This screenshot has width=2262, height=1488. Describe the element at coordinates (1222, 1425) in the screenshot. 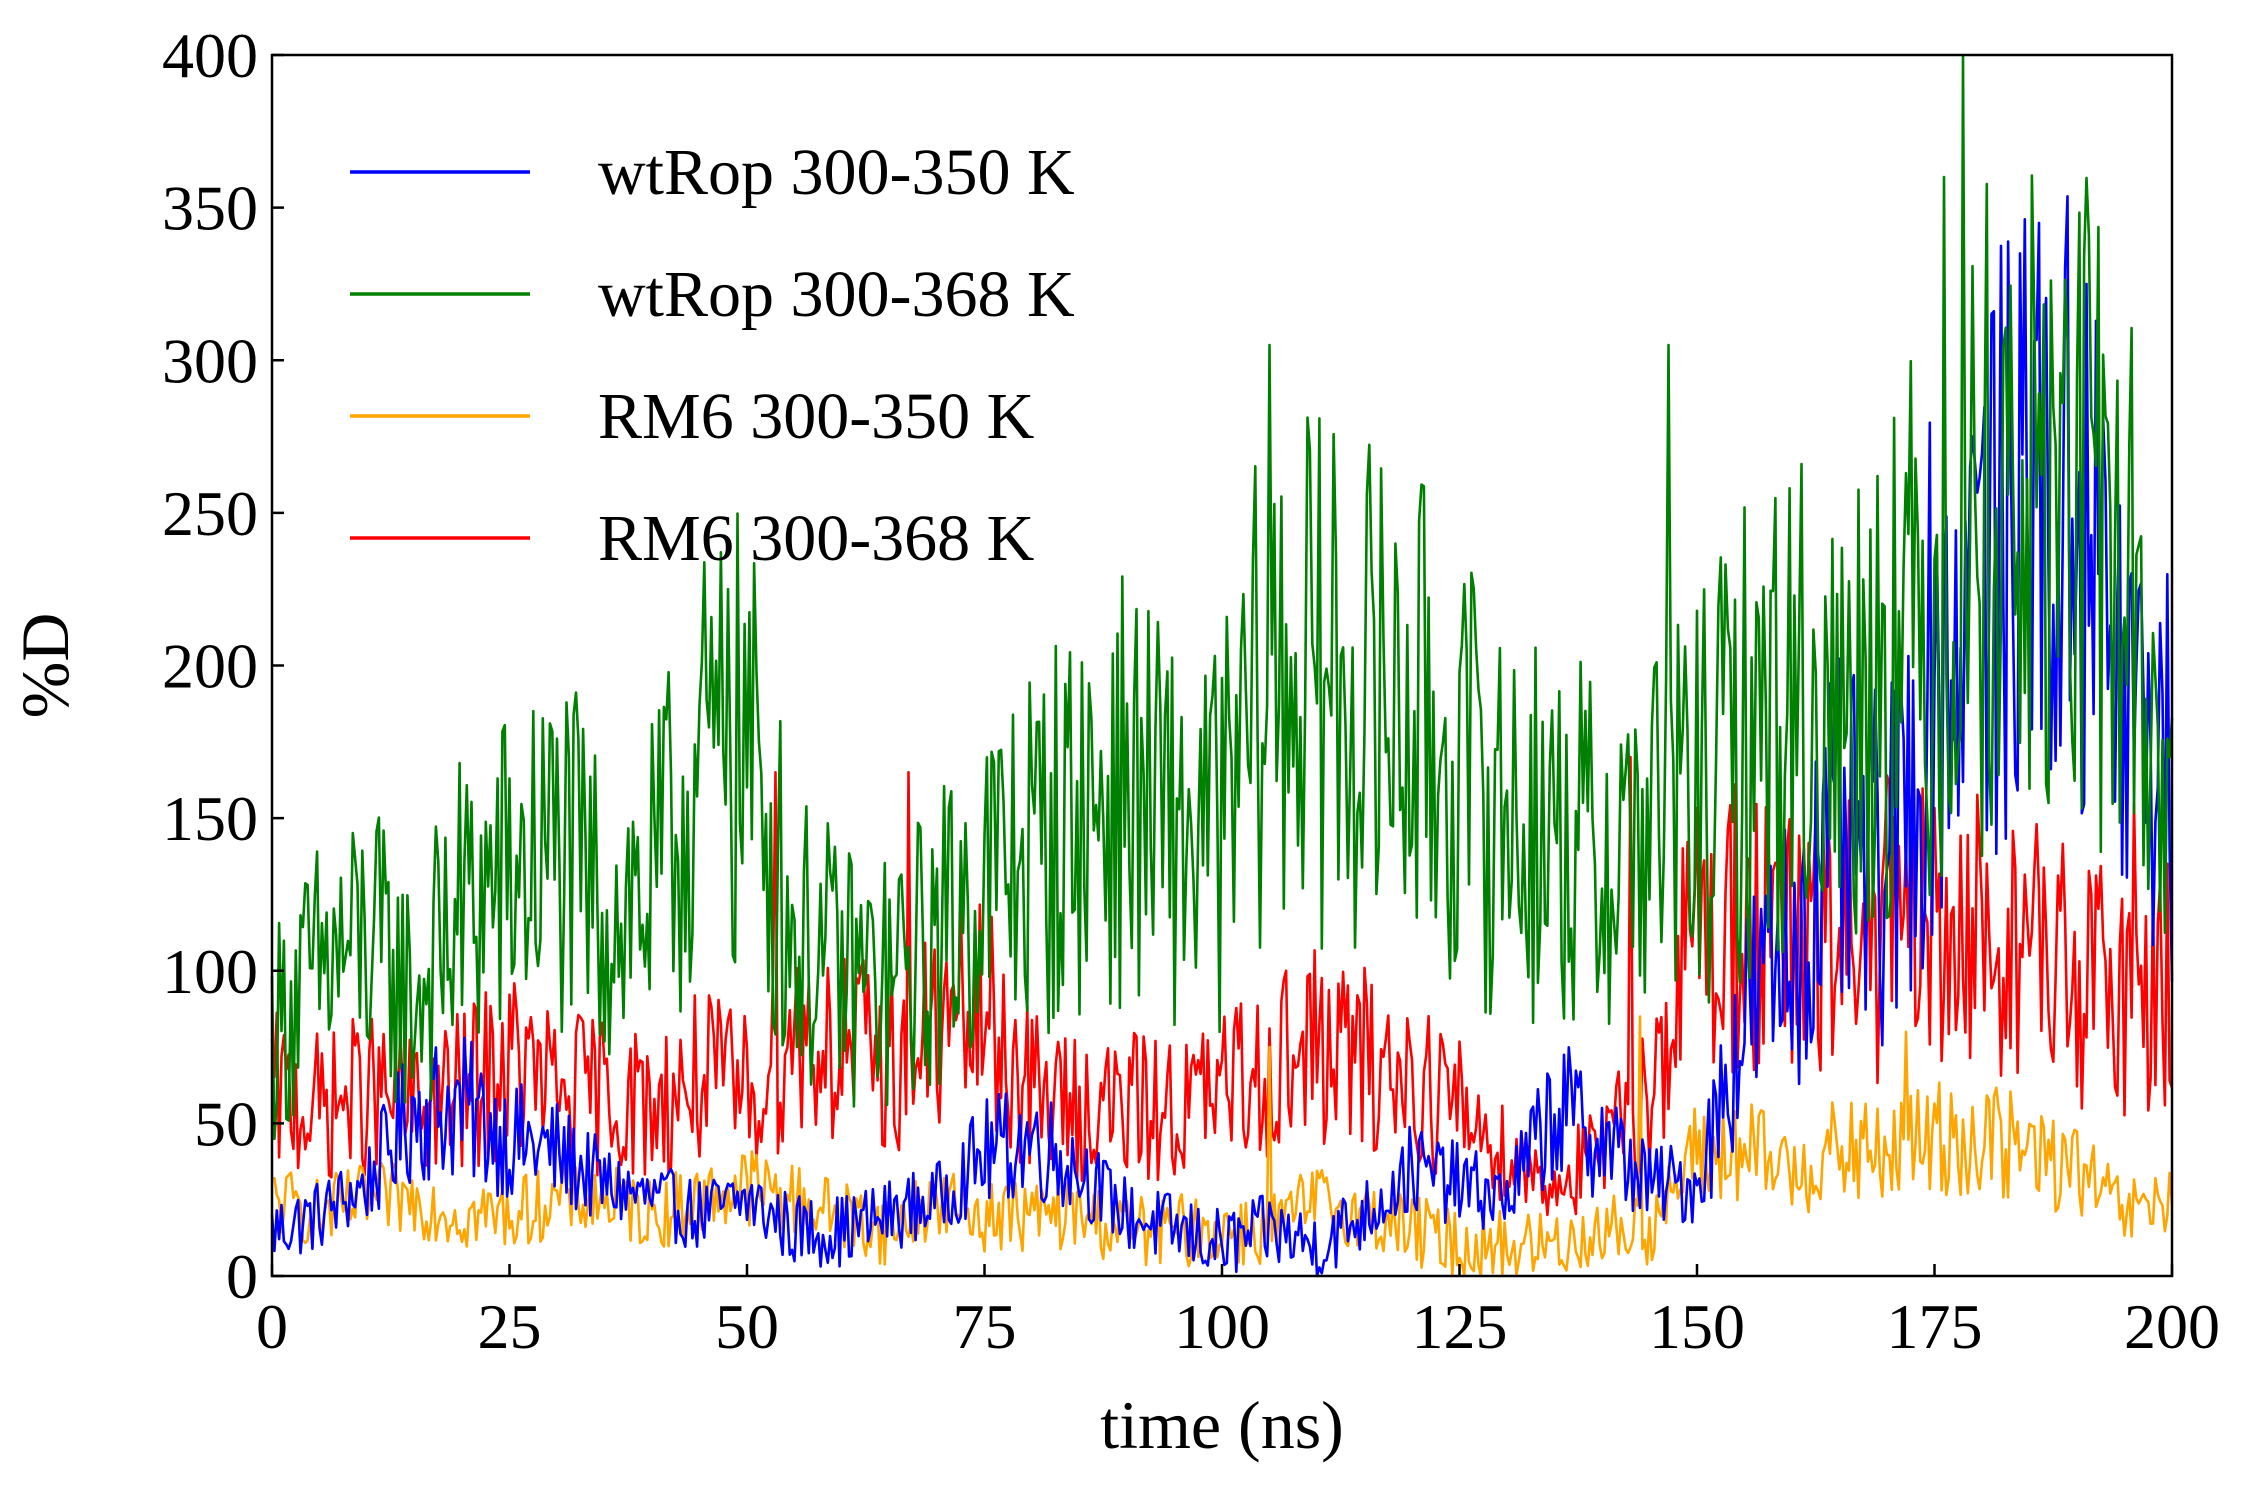

I see `x-axis-label: time (ns)` at that location.